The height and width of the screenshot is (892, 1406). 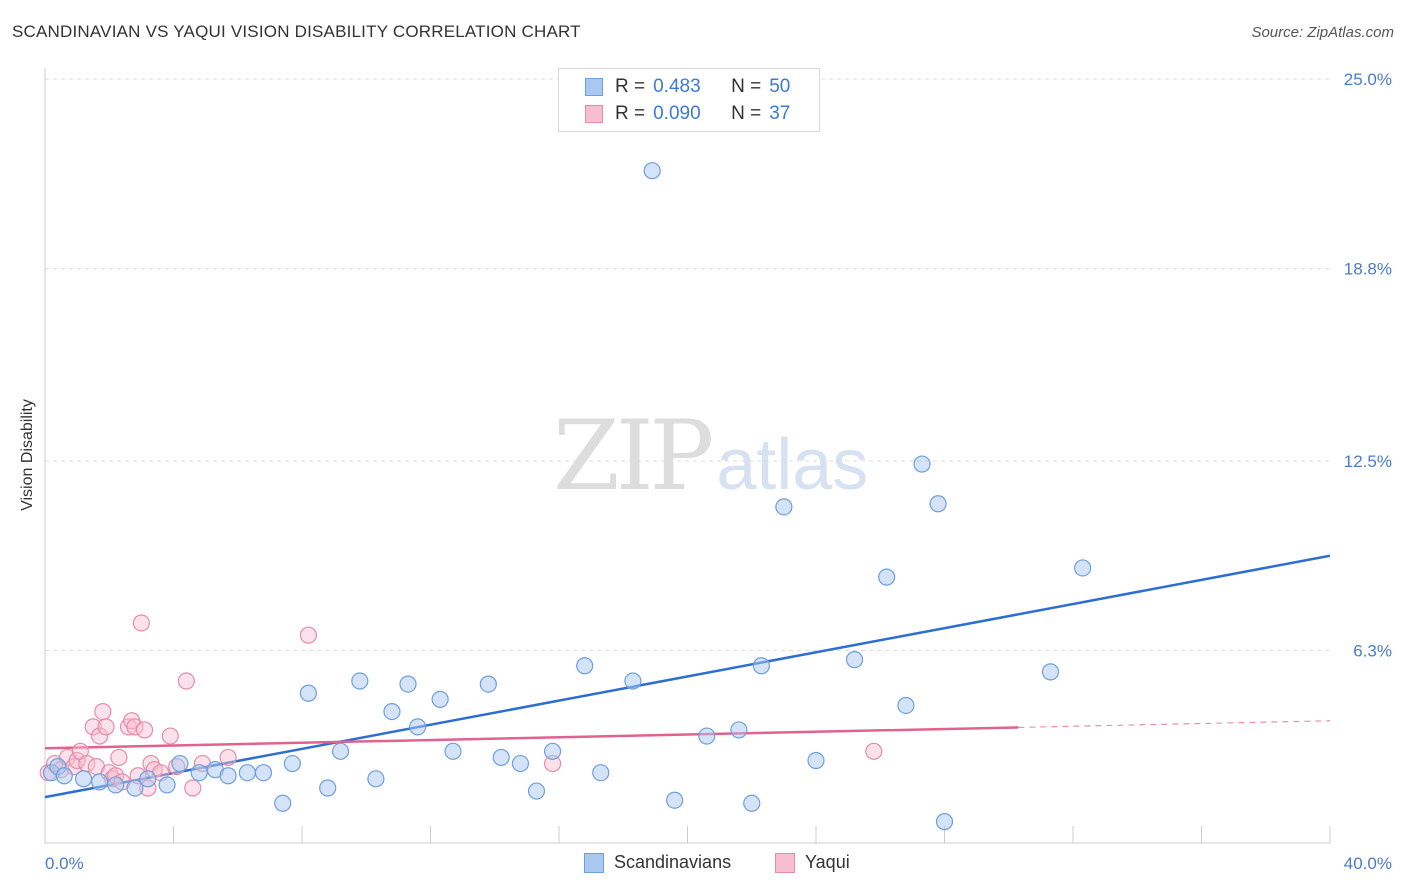 What do you see at coordinates (64, 863) in the screenshot?
I see `x-tick-label: 0.0%` at bounding box center [64, 863].